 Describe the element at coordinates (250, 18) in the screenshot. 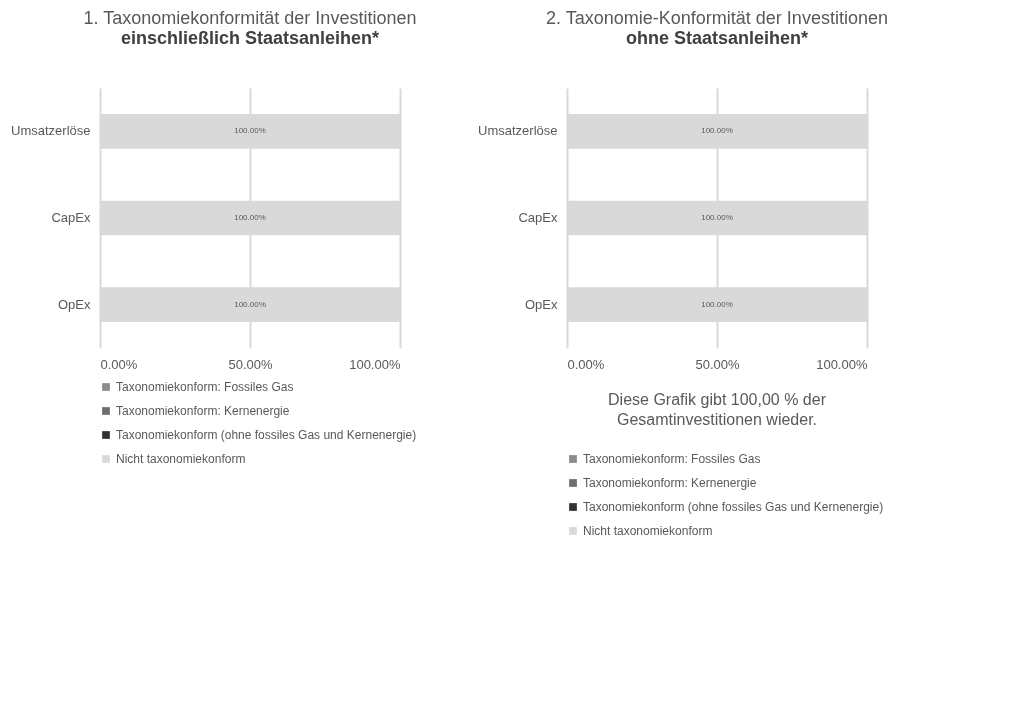

I see `chart-title: 1. Taxonomiekonformität der Investitionen` at that location.